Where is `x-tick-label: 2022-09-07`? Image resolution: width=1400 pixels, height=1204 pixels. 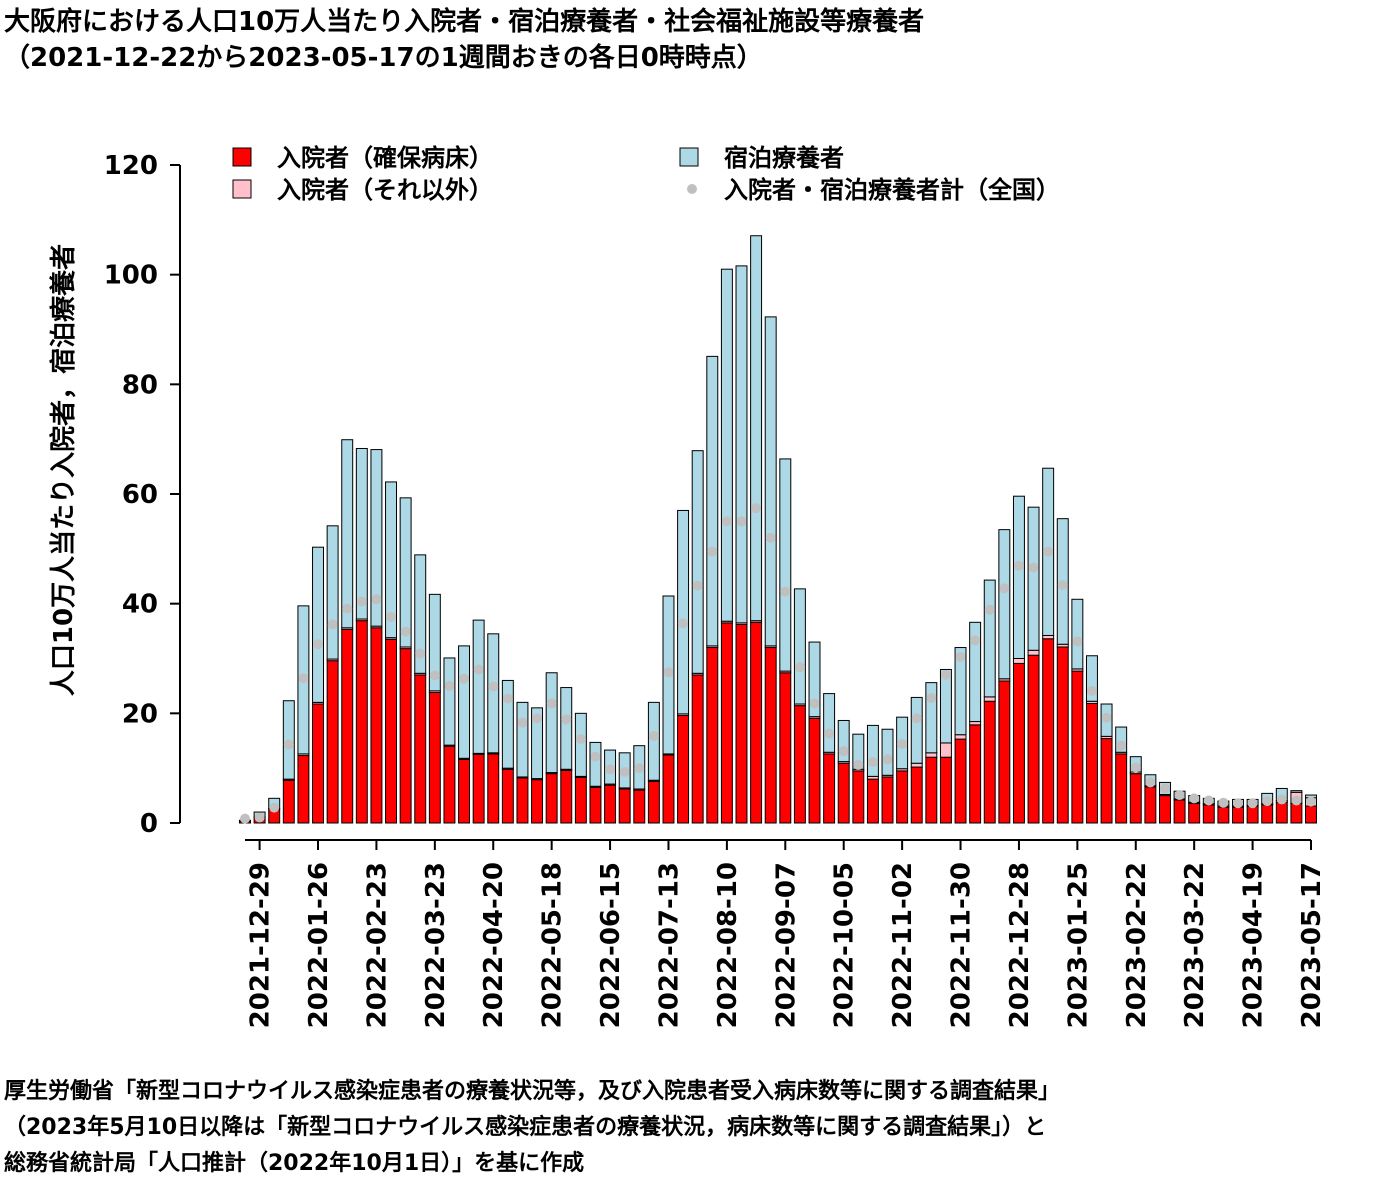 x-tick-label: 2022-09-07 is located at coordinates (786, 945).